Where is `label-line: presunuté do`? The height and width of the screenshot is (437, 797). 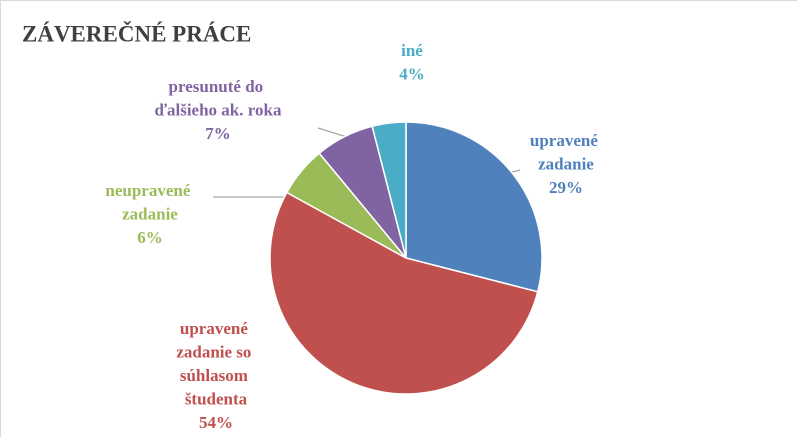 label-line: presunuté do is located at coordinates (218, 86).